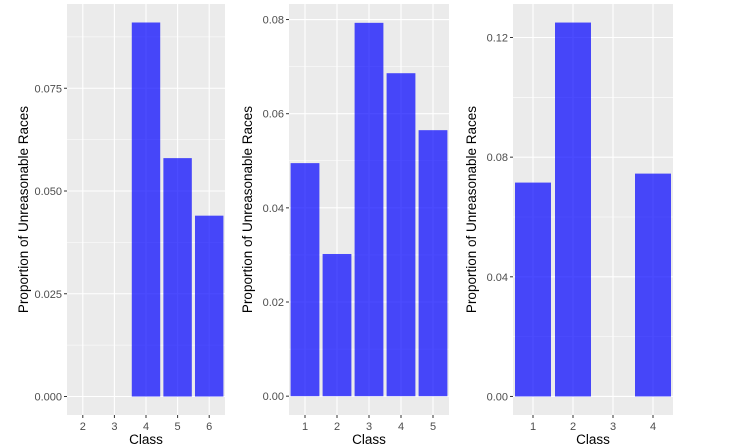 The width and height of the screenshot is (741, 448). I want to click on y-tick-label: 0.12, so click(497, 39).